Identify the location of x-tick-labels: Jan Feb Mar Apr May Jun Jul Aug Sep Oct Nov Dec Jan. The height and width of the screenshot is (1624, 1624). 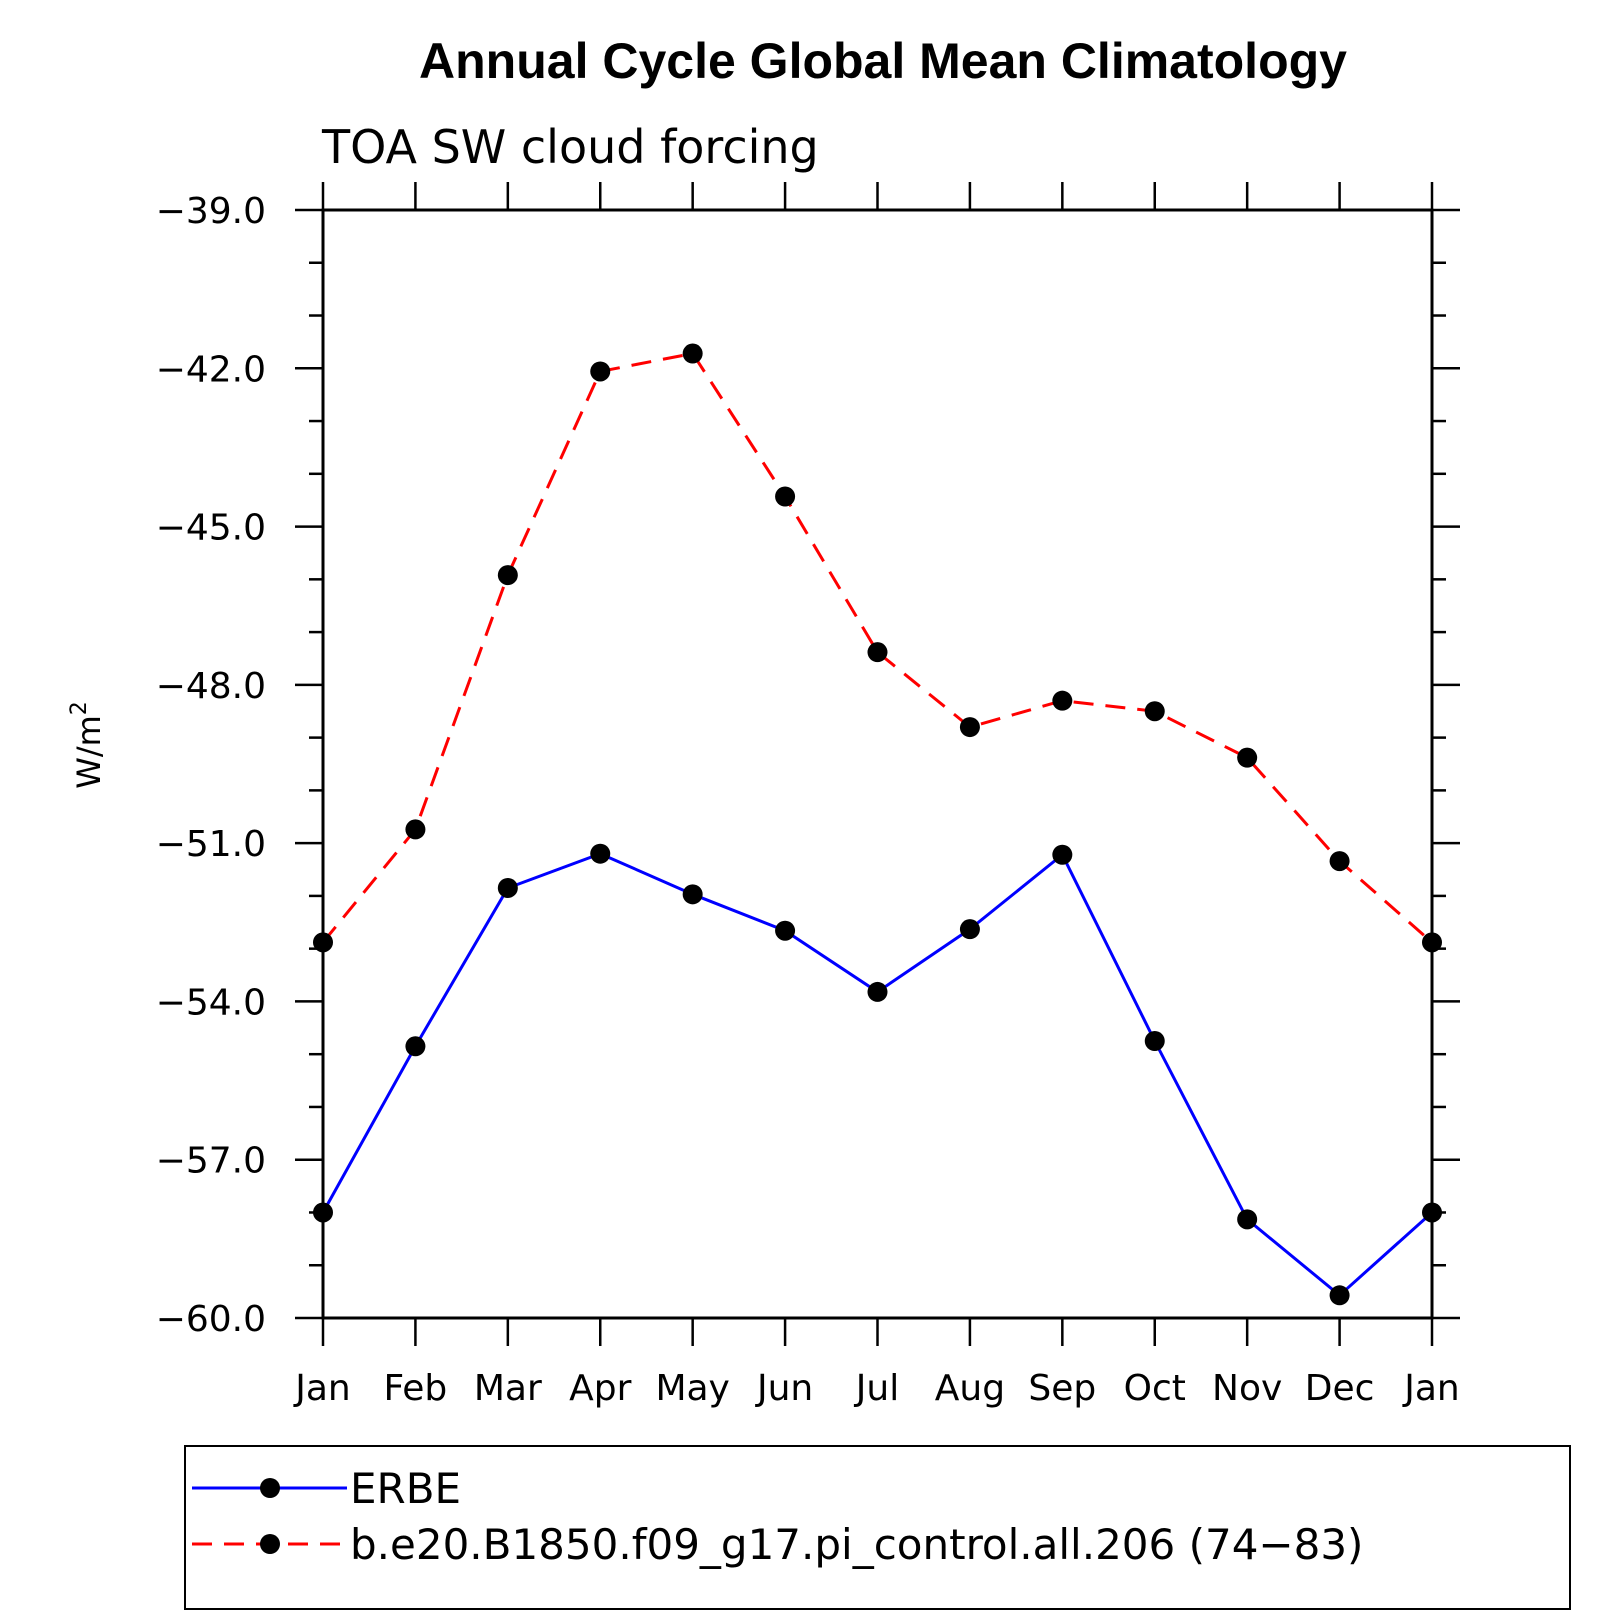
(876, 1388).